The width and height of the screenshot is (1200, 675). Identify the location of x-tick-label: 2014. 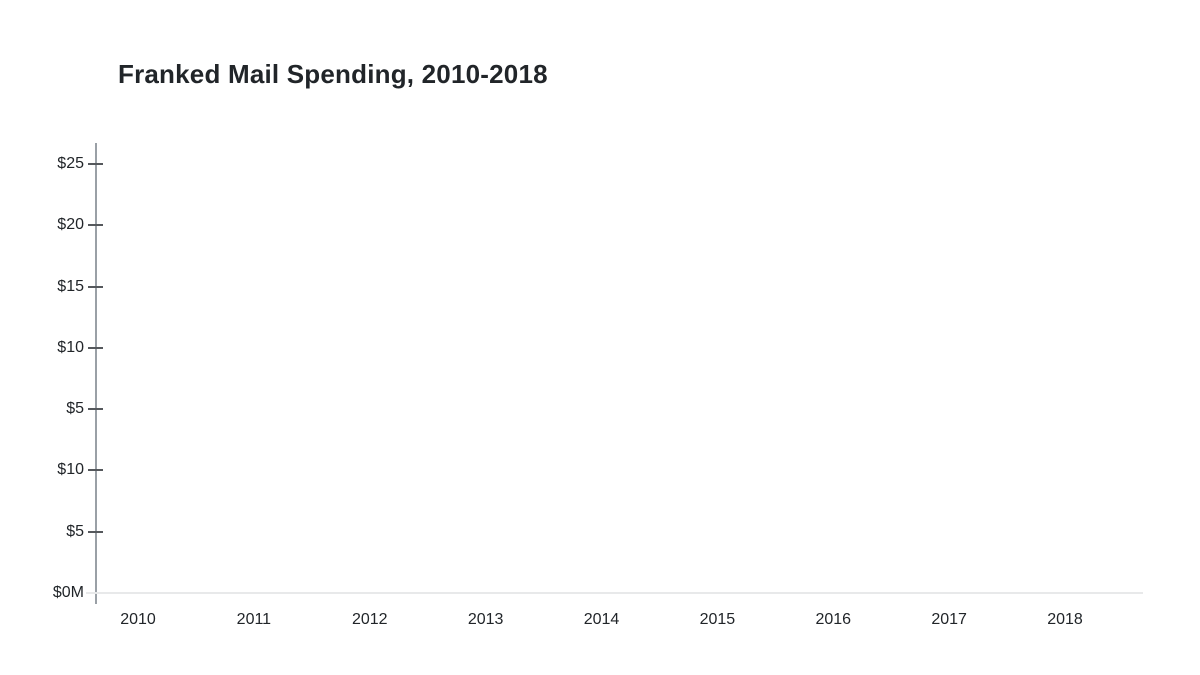
(601, 619).